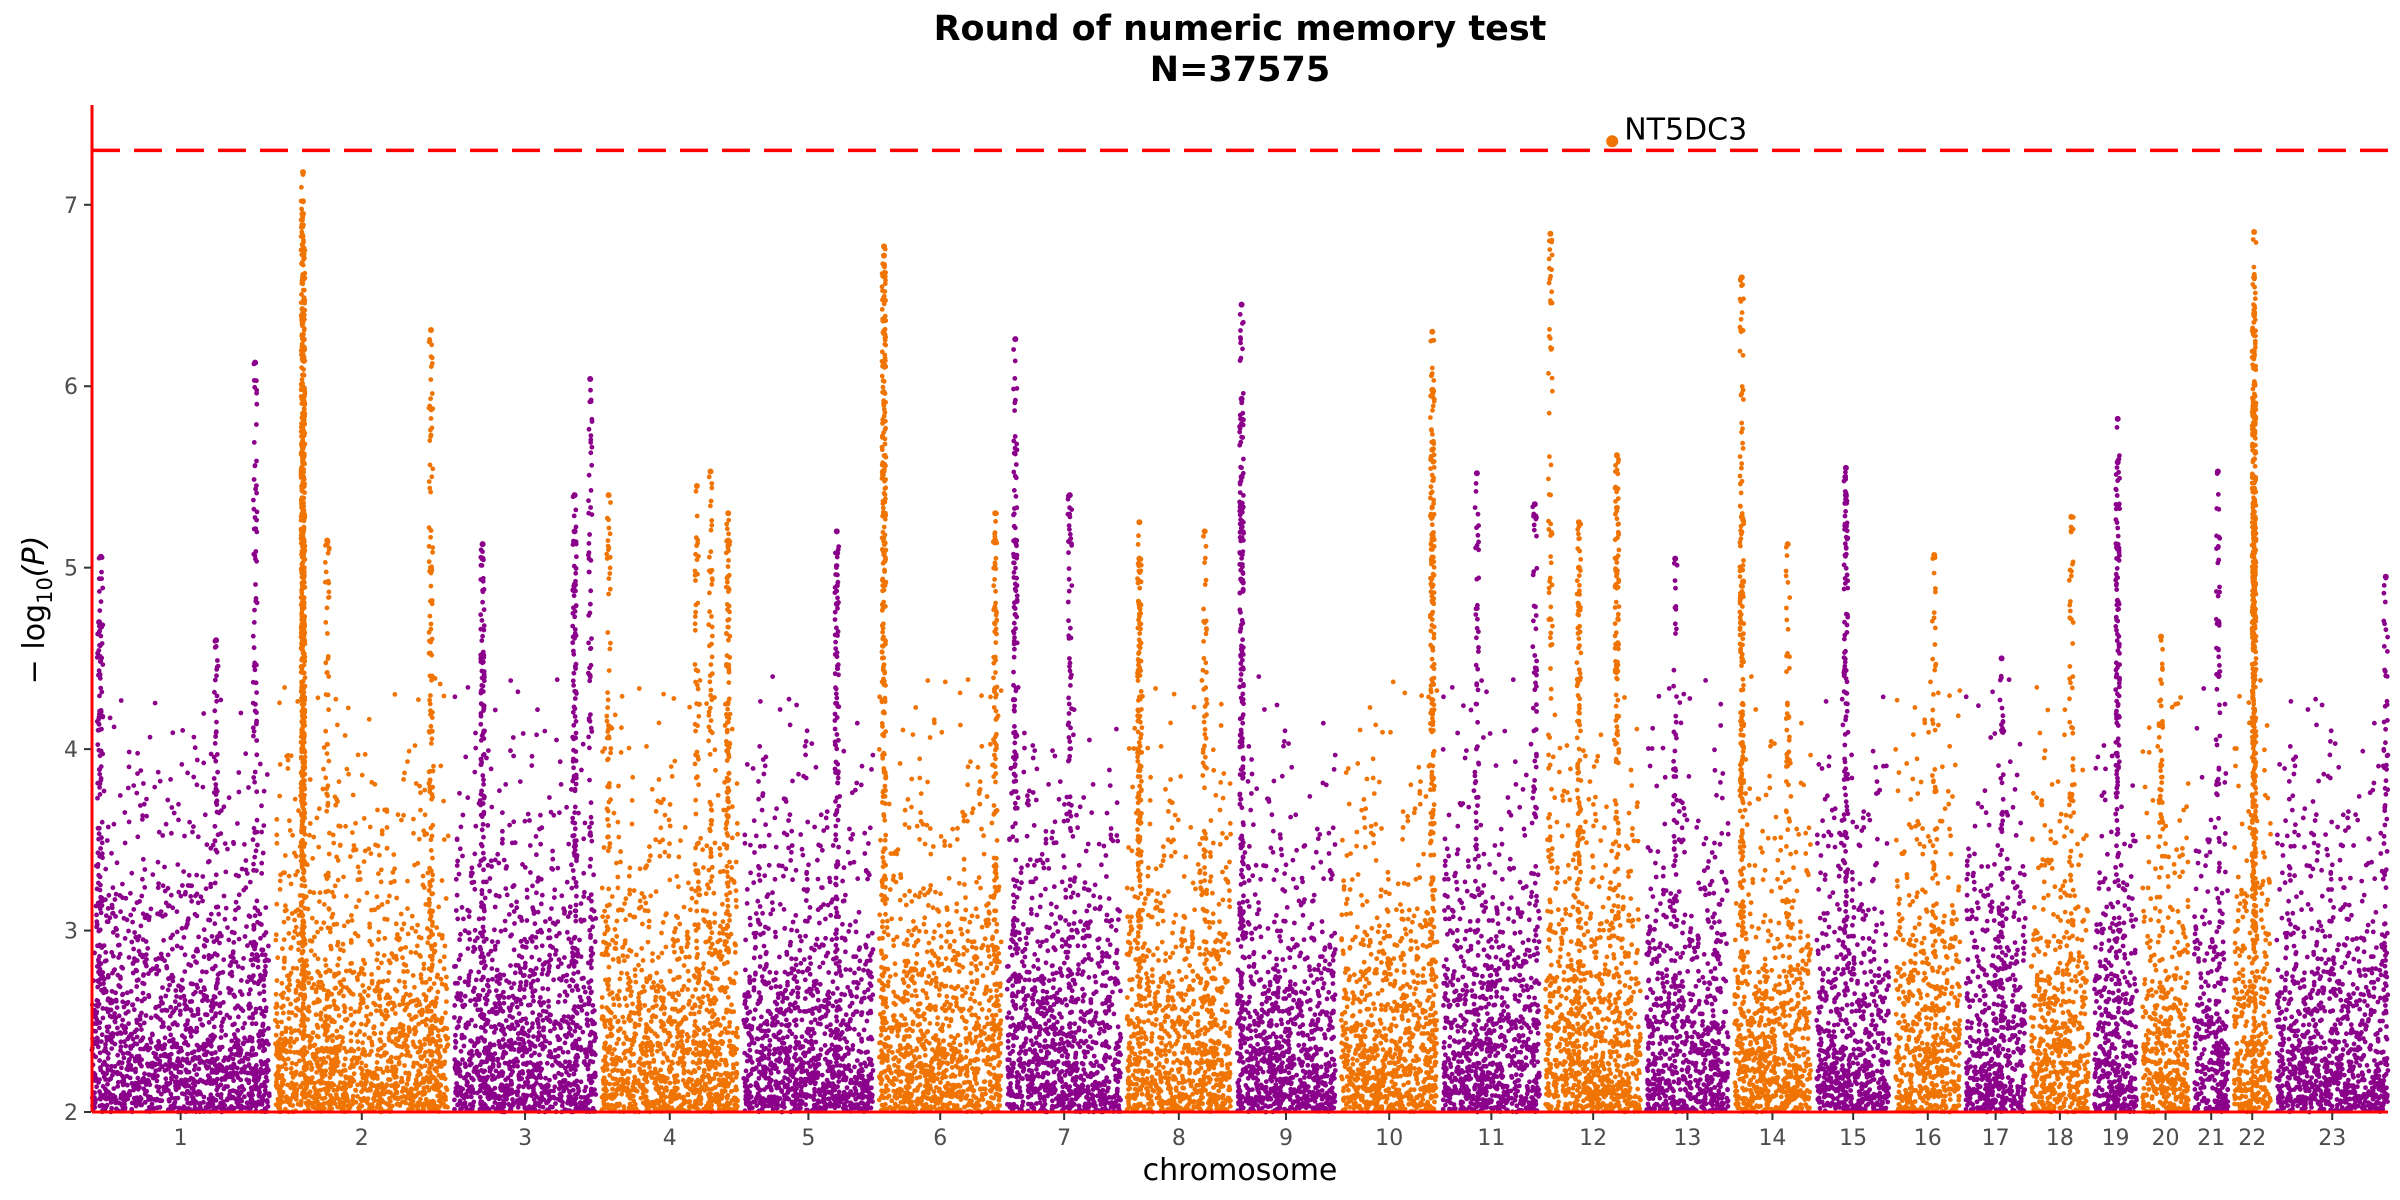 The width and height of the screenshot is (2400, 1200). I want to click on chromosome-8-peak-column, so click(1204, 791).